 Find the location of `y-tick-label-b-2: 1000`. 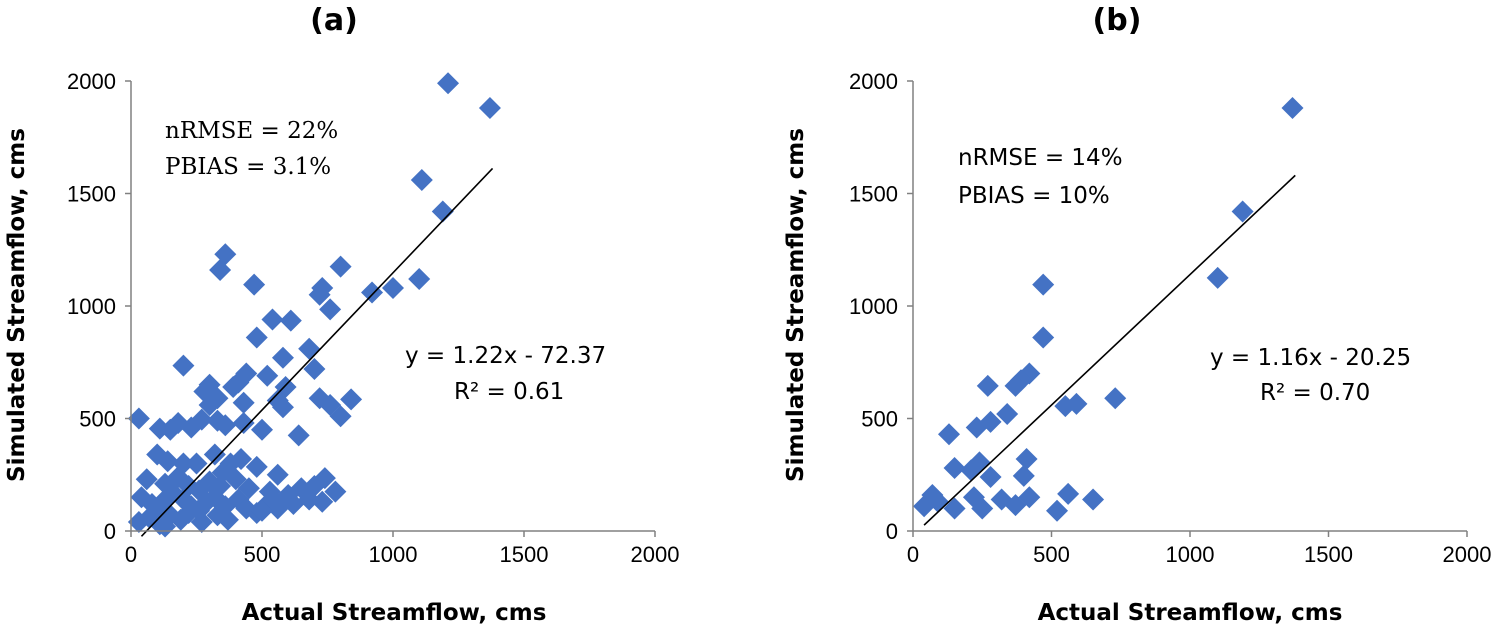

y-tick-label-b-2: 1000 is located at coordinates (873, 306).